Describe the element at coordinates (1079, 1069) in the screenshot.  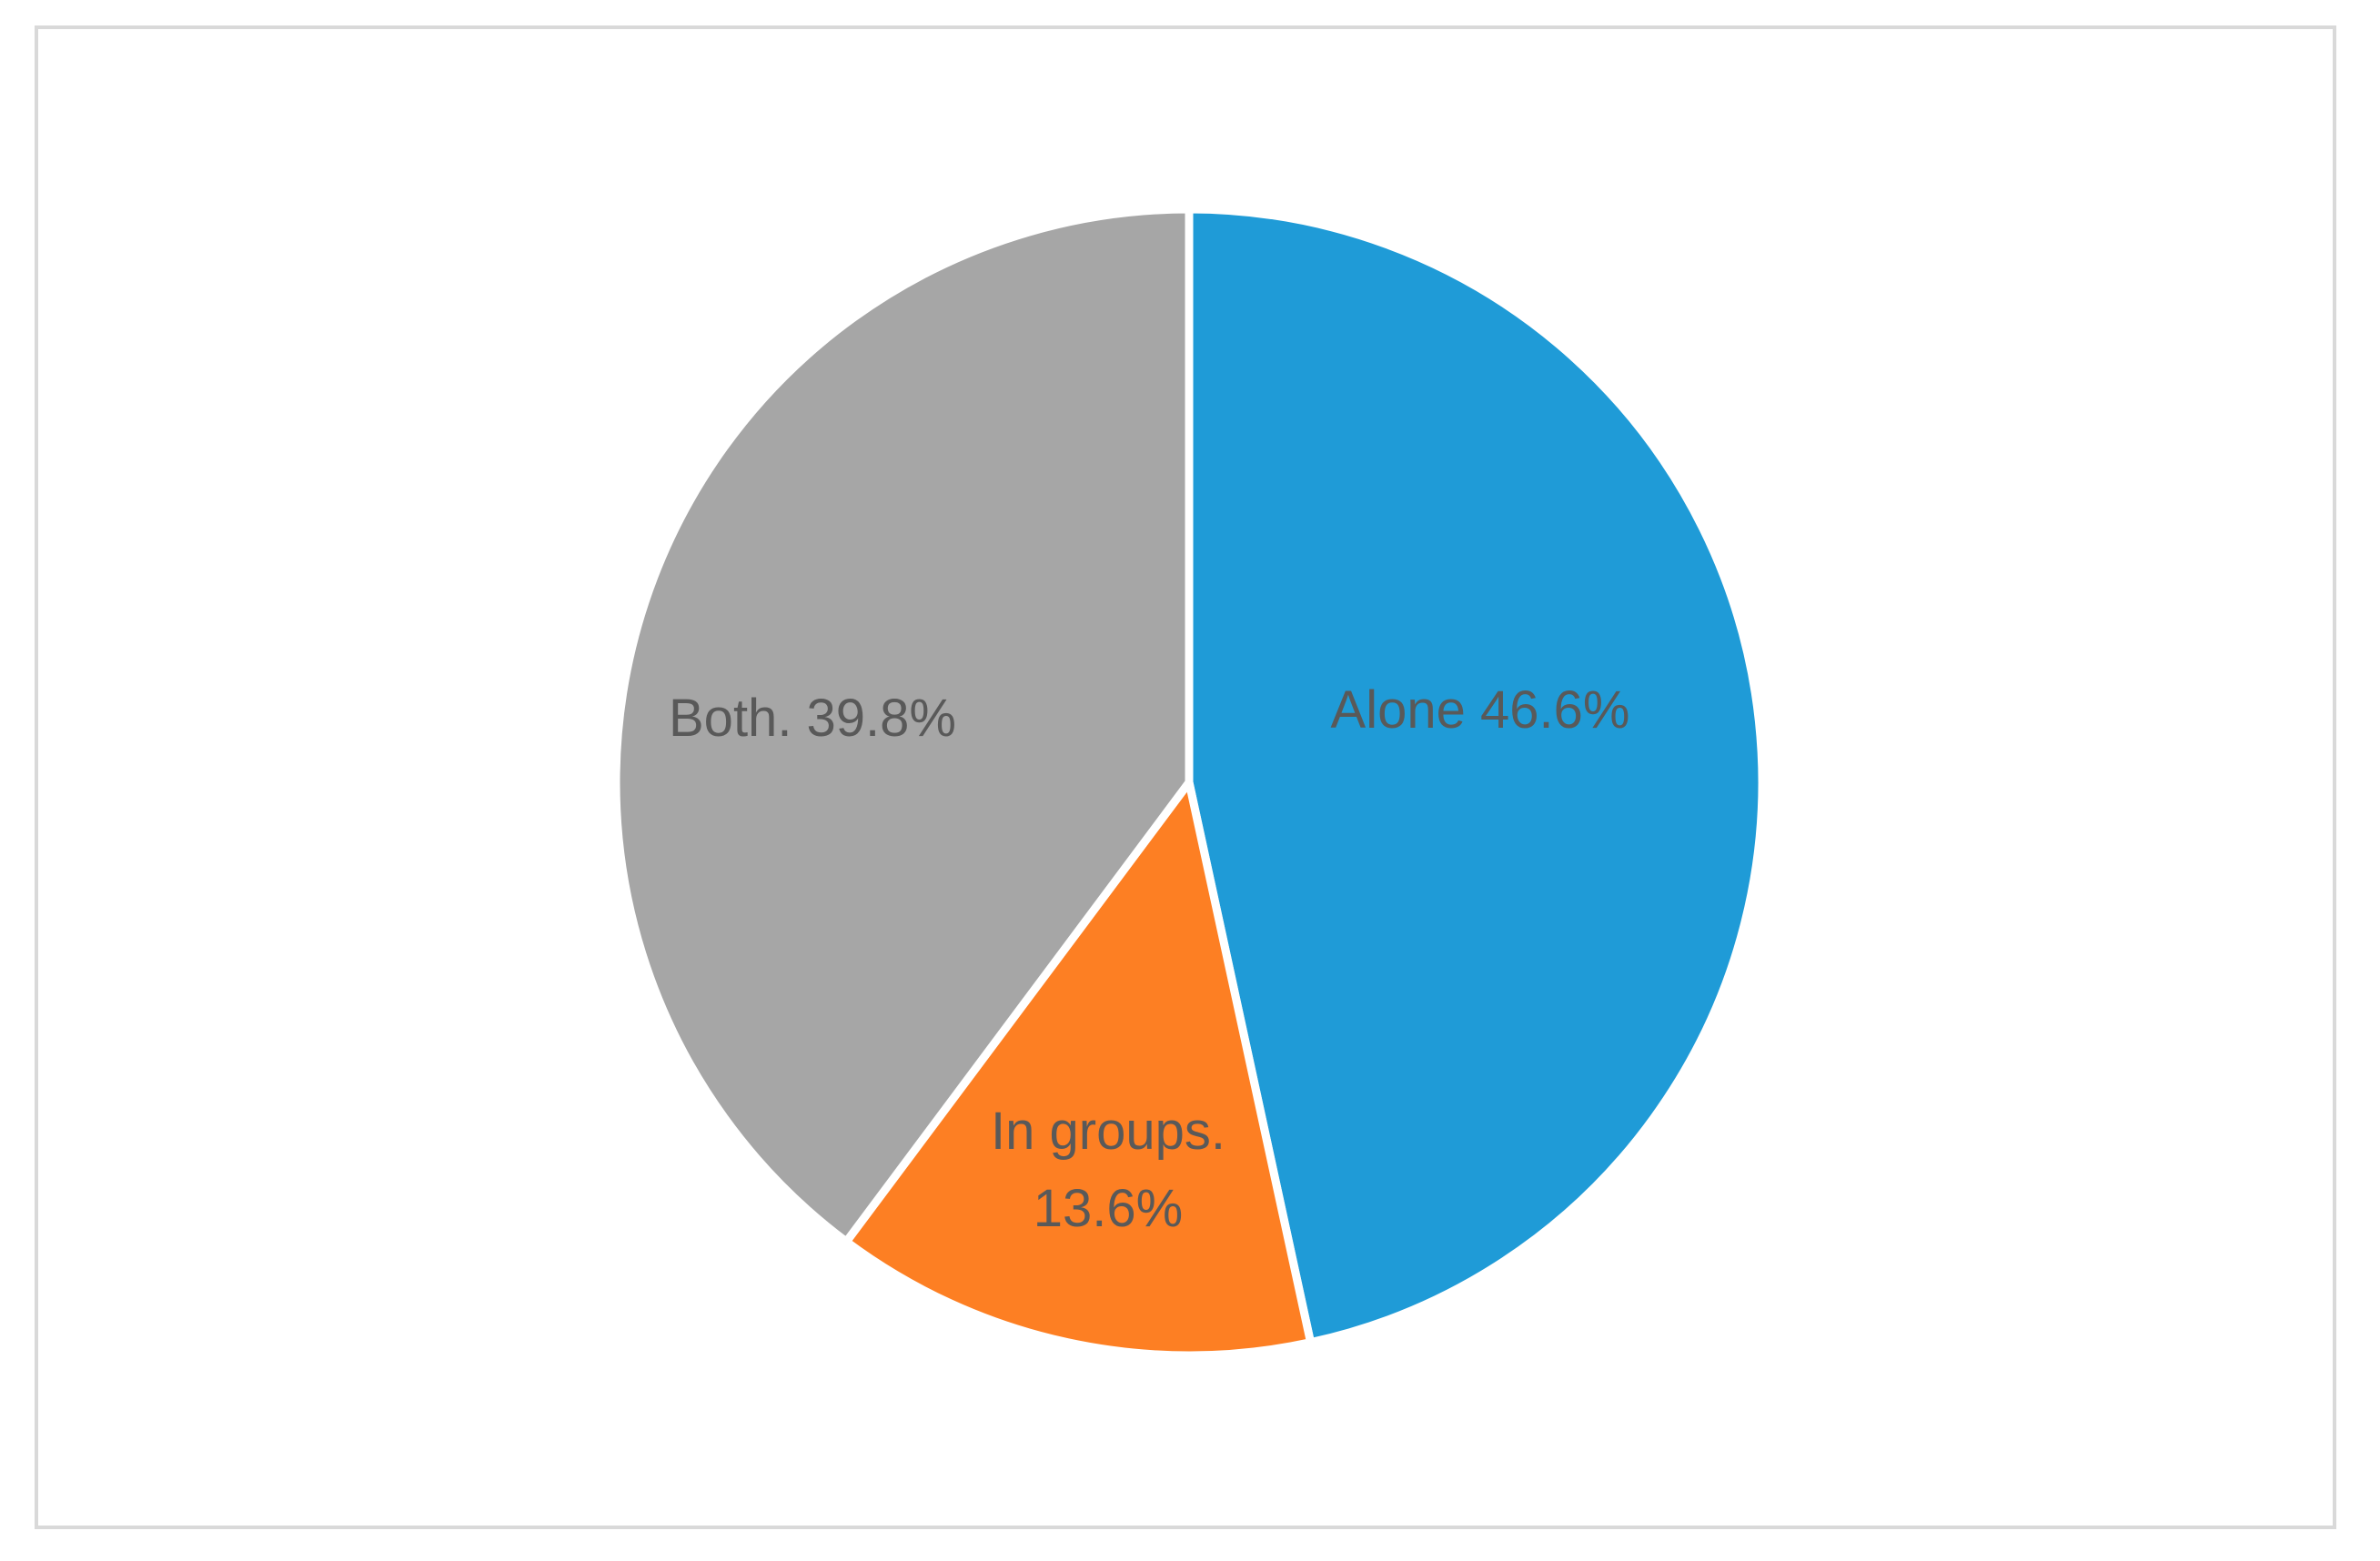
I see `pie-slice-in-groups` at that location.